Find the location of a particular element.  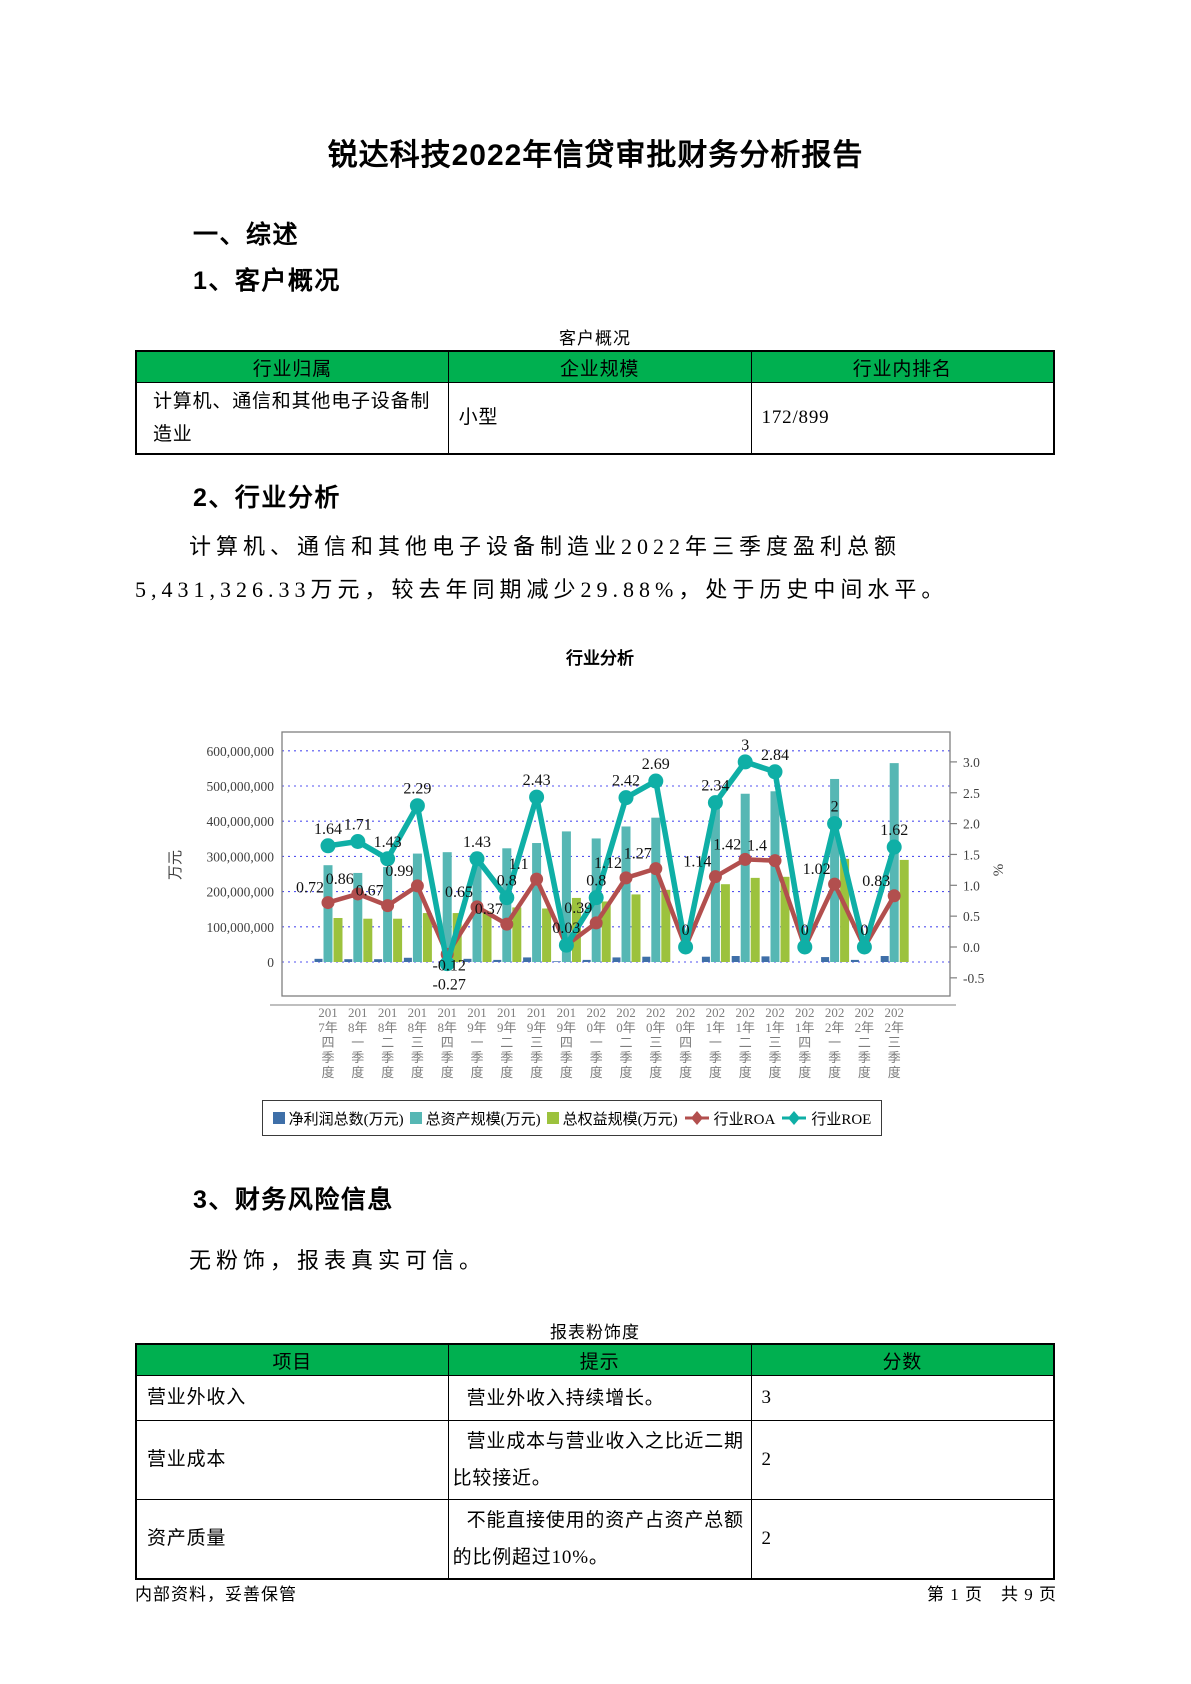

legend-swatch-total_assets is located at coordinates (415, 1118).